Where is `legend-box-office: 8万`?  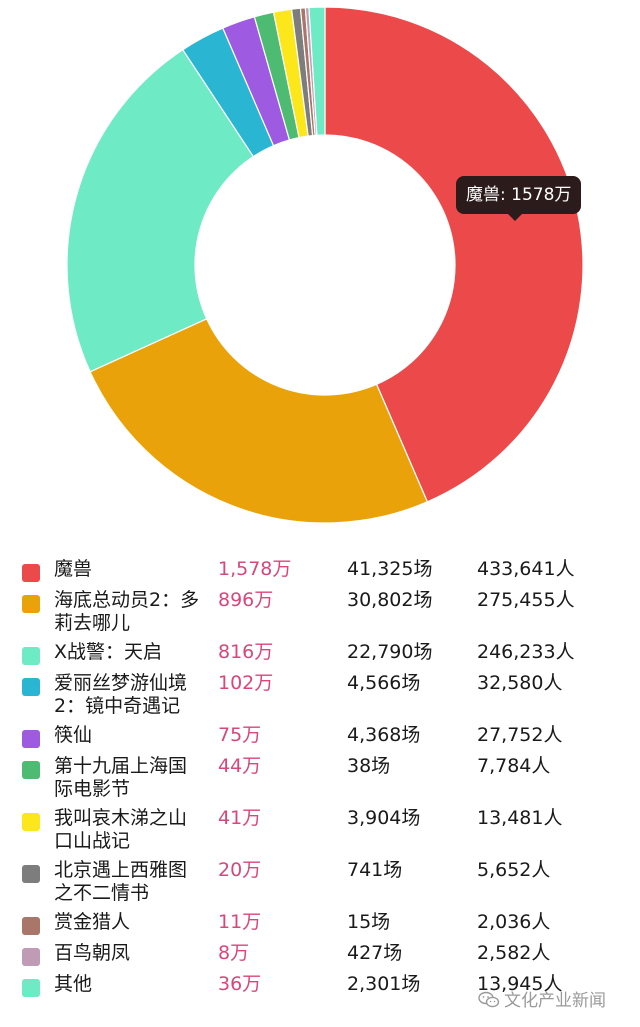 legend-box-office: 8万 is located at coordinates (234, 953).